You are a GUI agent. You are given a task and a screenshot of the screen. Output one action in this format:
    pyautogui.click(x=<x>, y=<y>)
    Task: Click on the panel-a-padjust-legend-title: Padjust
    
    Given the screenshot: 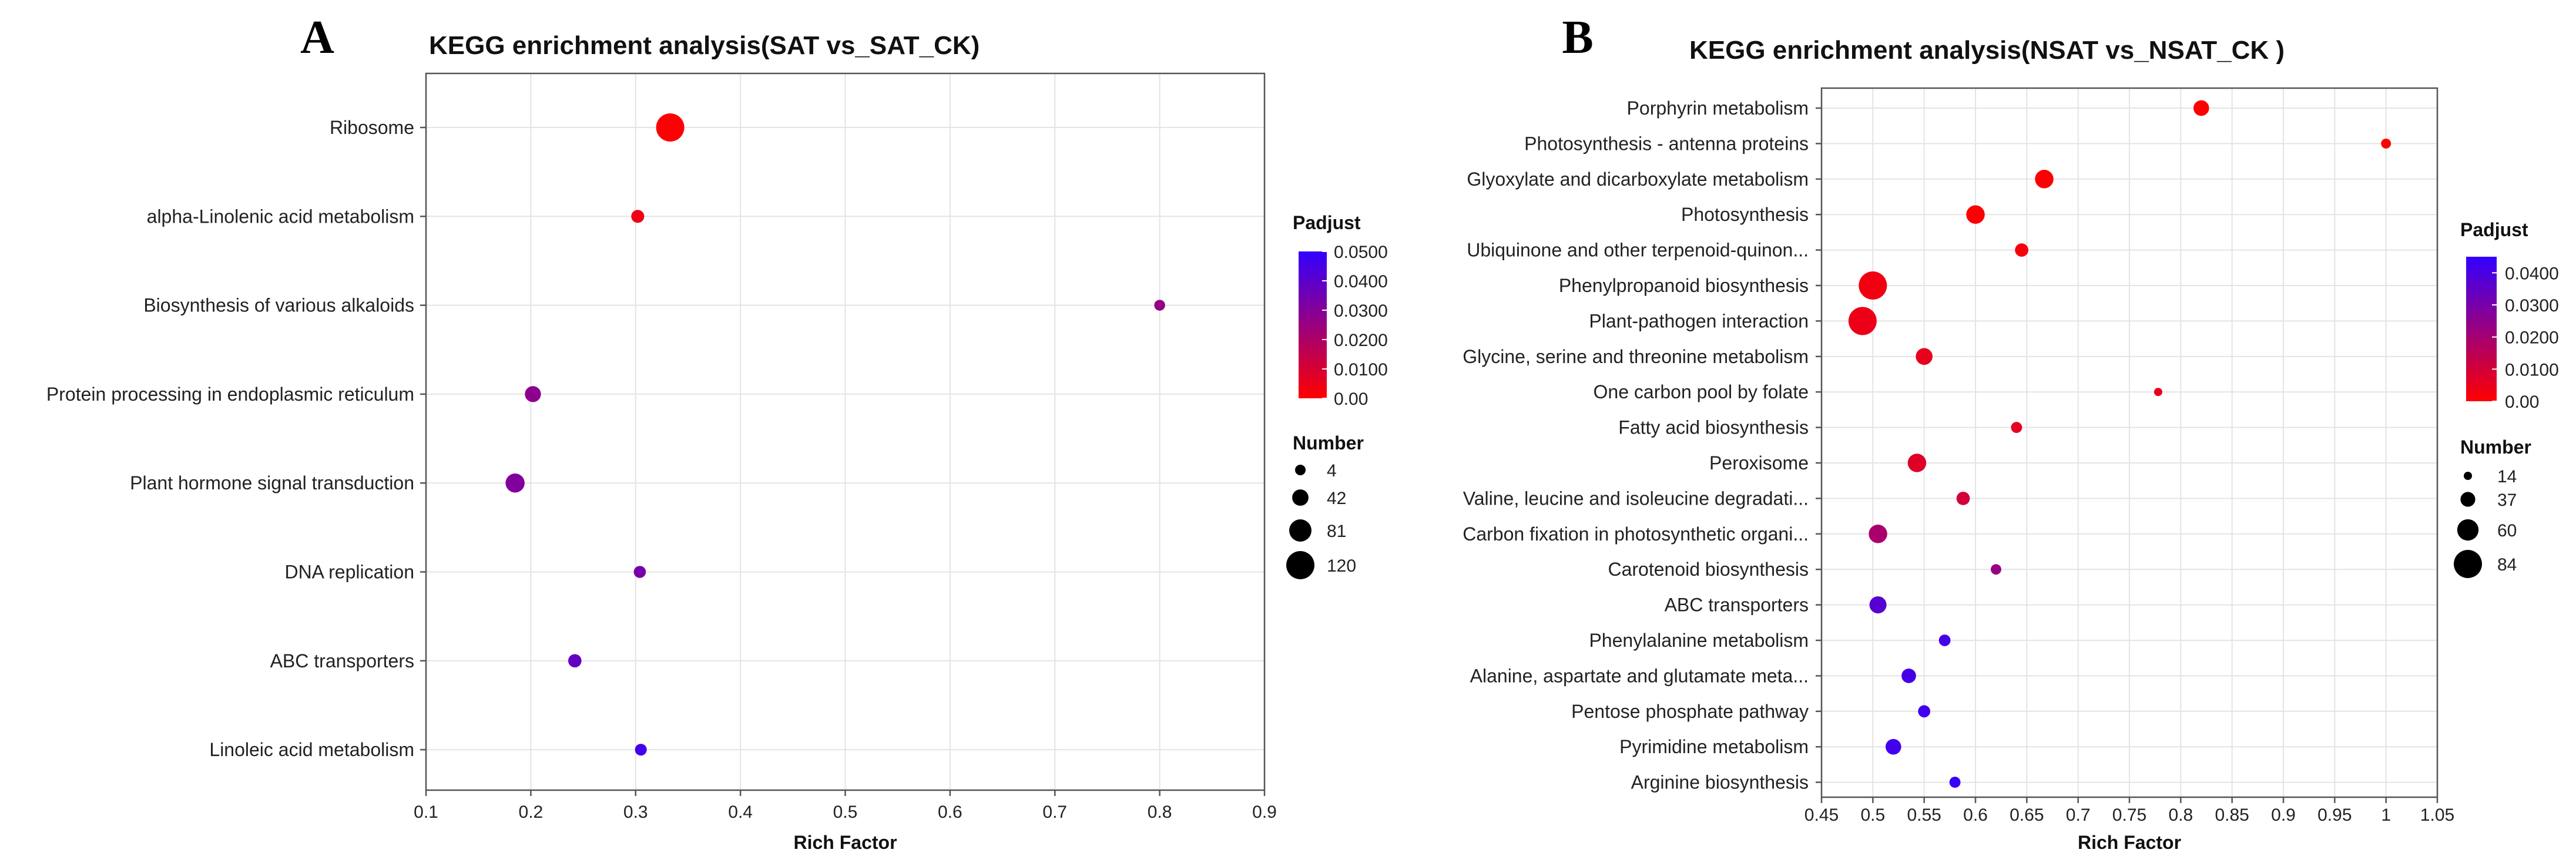 What is the action you would take?
    pyautogui.click(x=1327, y=222)
    